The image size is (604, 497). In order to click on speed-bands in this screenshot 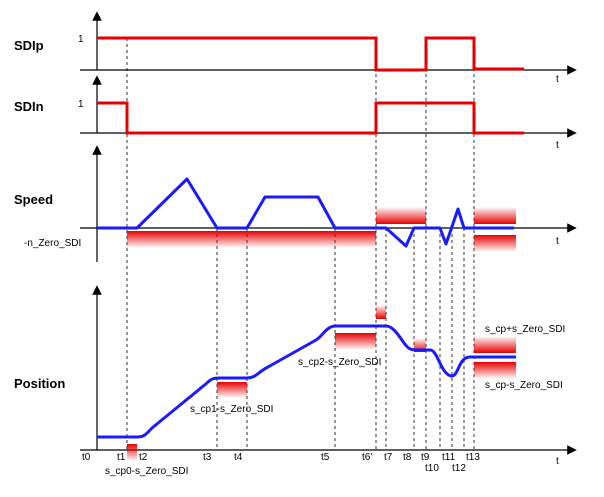, I will do `click(321, 229)`.